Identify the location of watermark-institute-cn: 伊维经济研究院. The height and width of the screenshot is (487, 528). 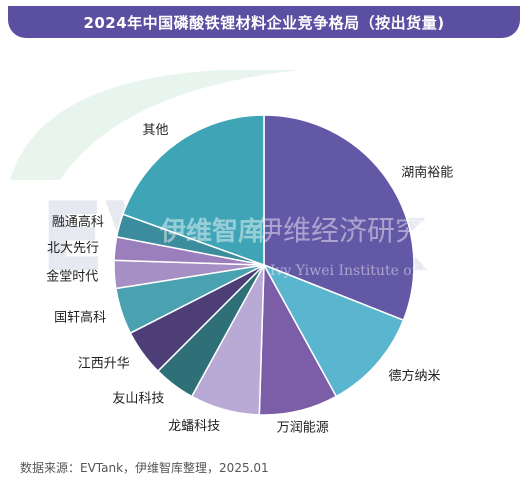
(353, 230).